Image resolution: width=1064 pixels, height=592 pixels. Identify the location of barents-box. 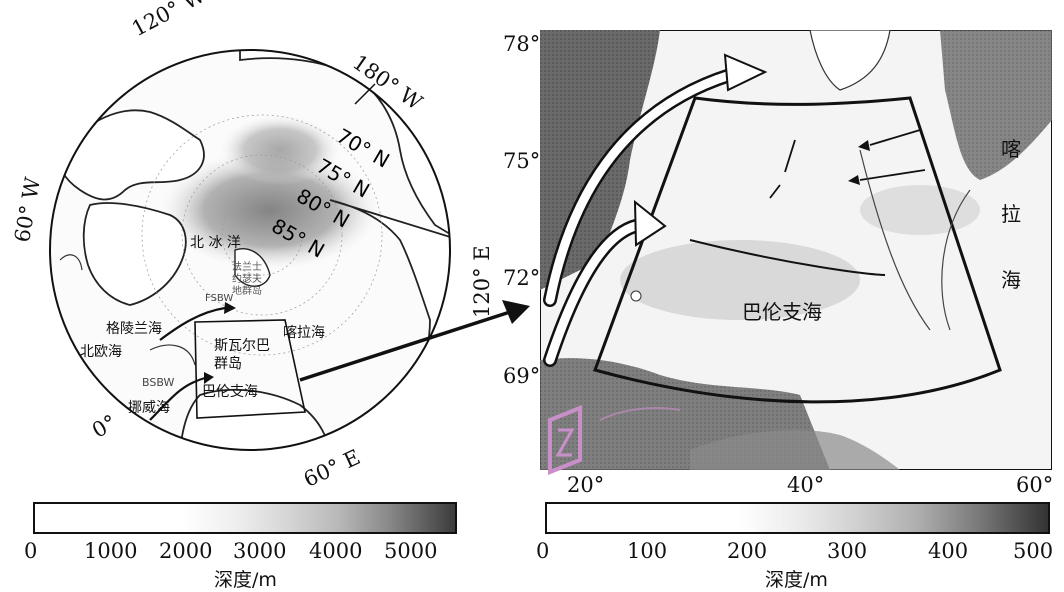
(250, 369).